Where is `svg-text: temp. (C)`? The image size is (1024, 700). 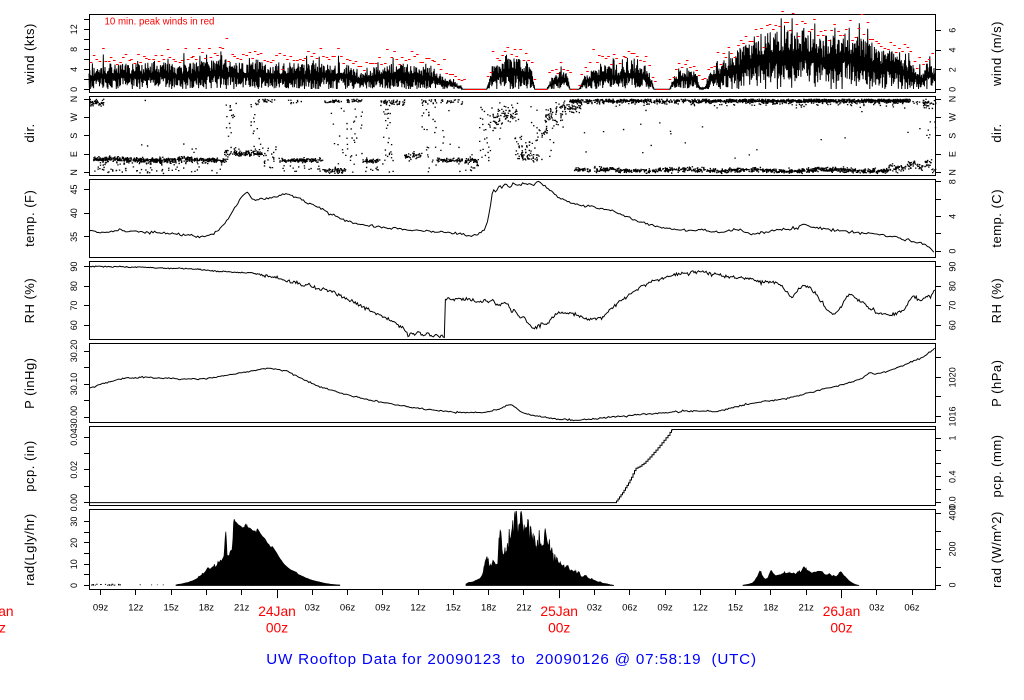
svg-text: temp. (C) is located at coordinates (996, 218).